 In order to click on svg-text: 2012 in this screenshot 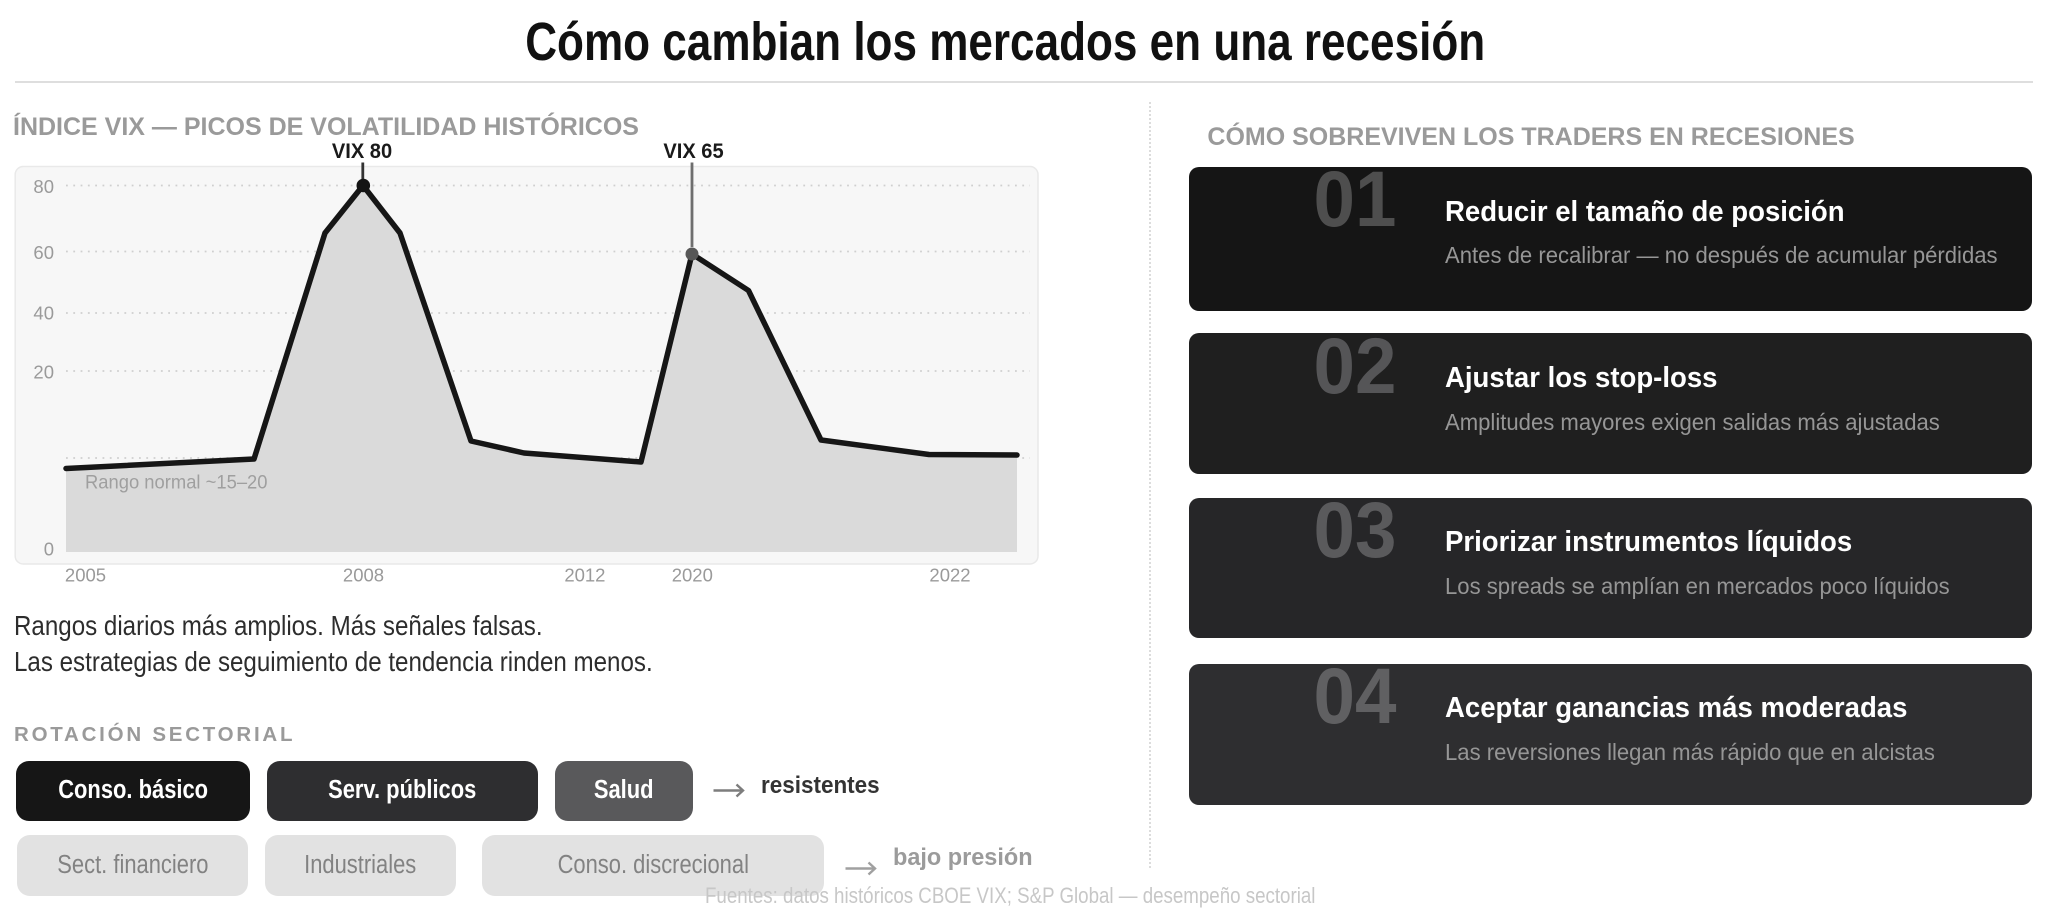, I will do `click(584, 575)`.